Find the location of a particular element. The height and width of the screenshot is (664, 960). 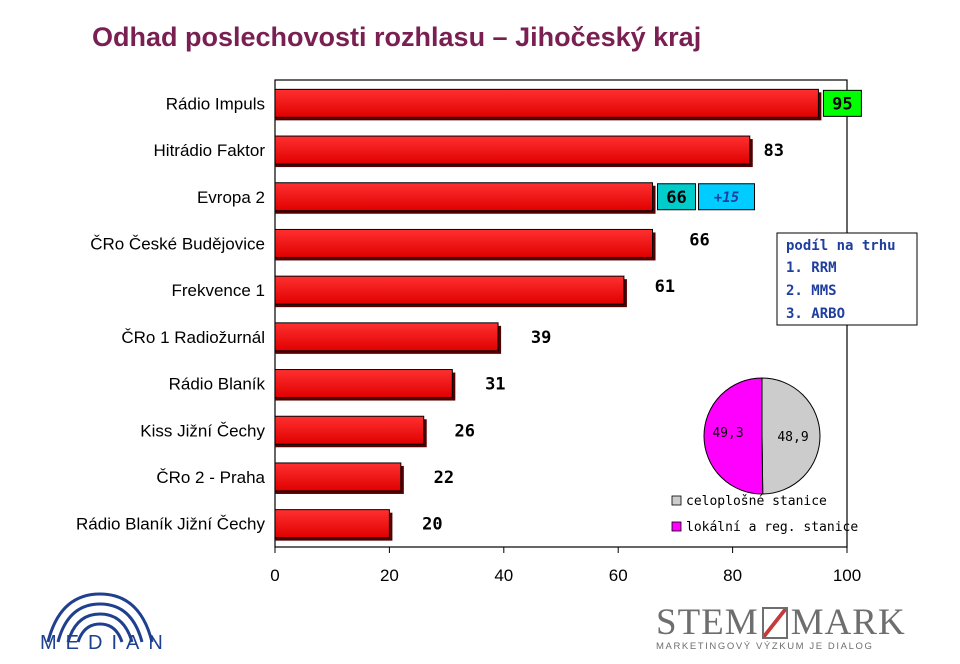

median-logo-text: MEDIAN is located at coordinates (106, 643).